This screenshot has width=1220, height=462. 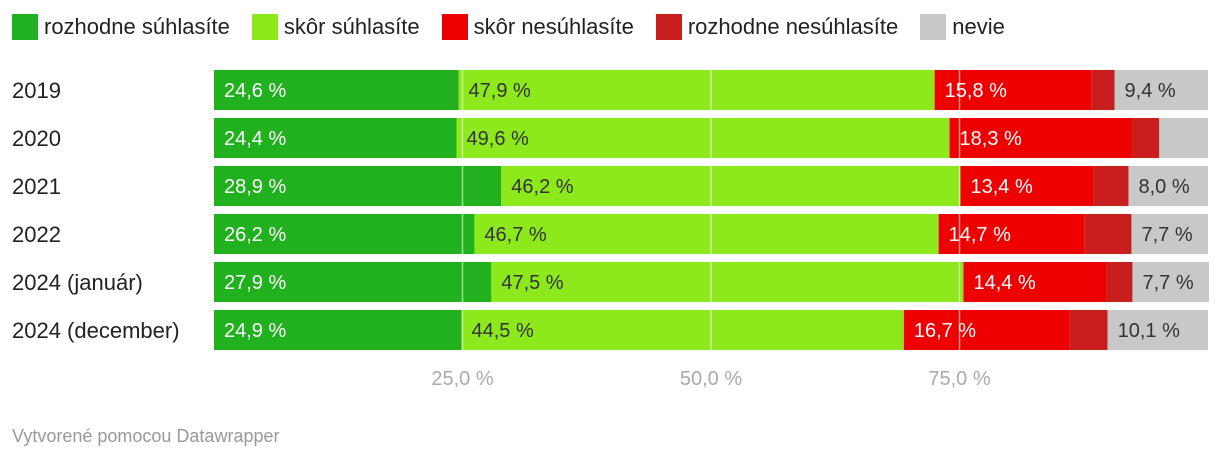 I want to click on value-label: 28,9 %, so click(x=255, y=187).